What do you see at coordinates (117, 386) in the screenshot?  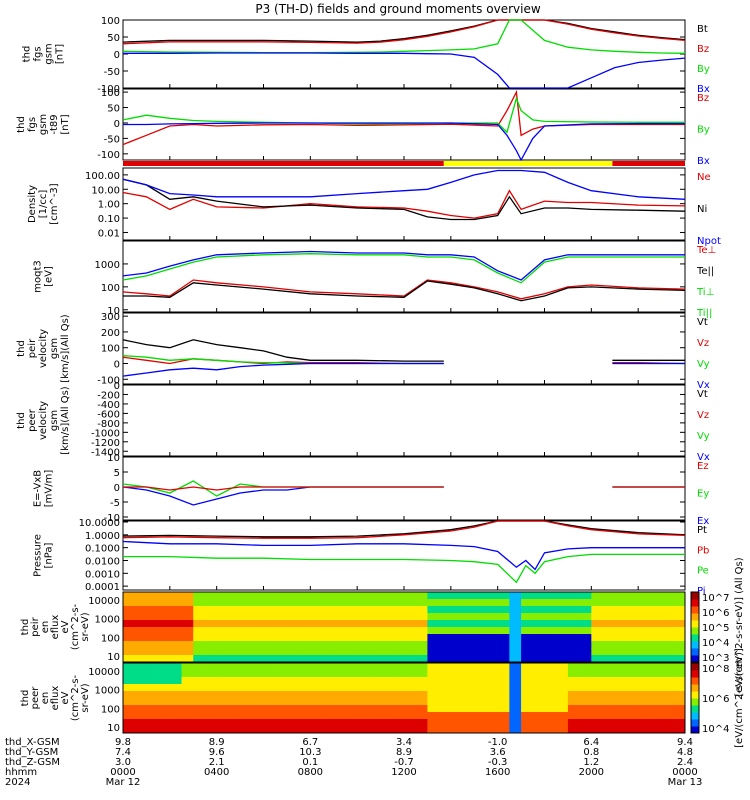 I see `y-tick-label: 0` at bounding box center [117, 386].